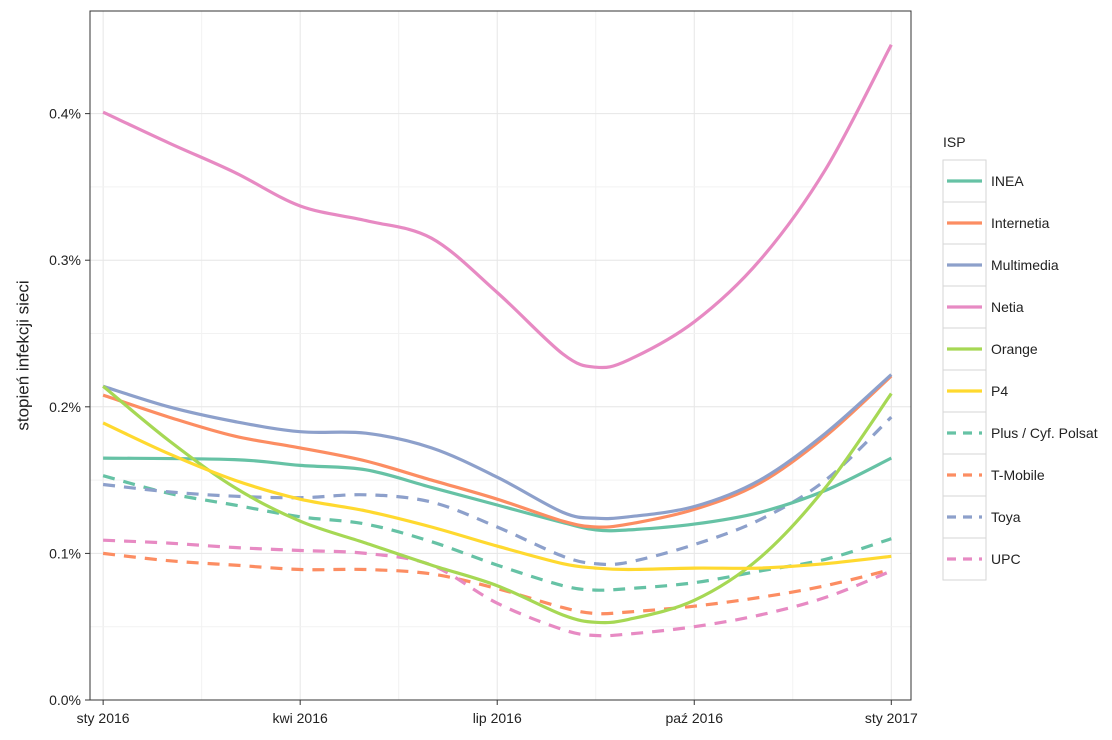 This screenshot has width=1112, height=740. Describe the element at coordinates (300, 718) in the screenshot. I see `x-tick-label: kwi 2016` at that location.